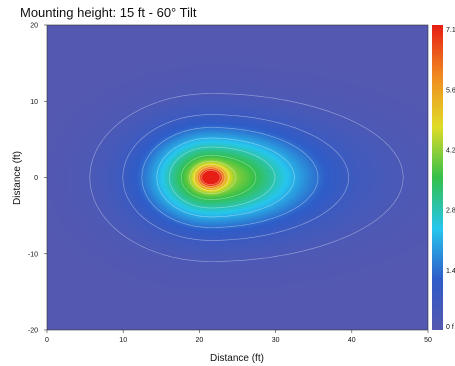  What do you see at coordinates (200, 340) in the screenshot?
I see `x-tick-label: 20` at bounding box center [200, 340].